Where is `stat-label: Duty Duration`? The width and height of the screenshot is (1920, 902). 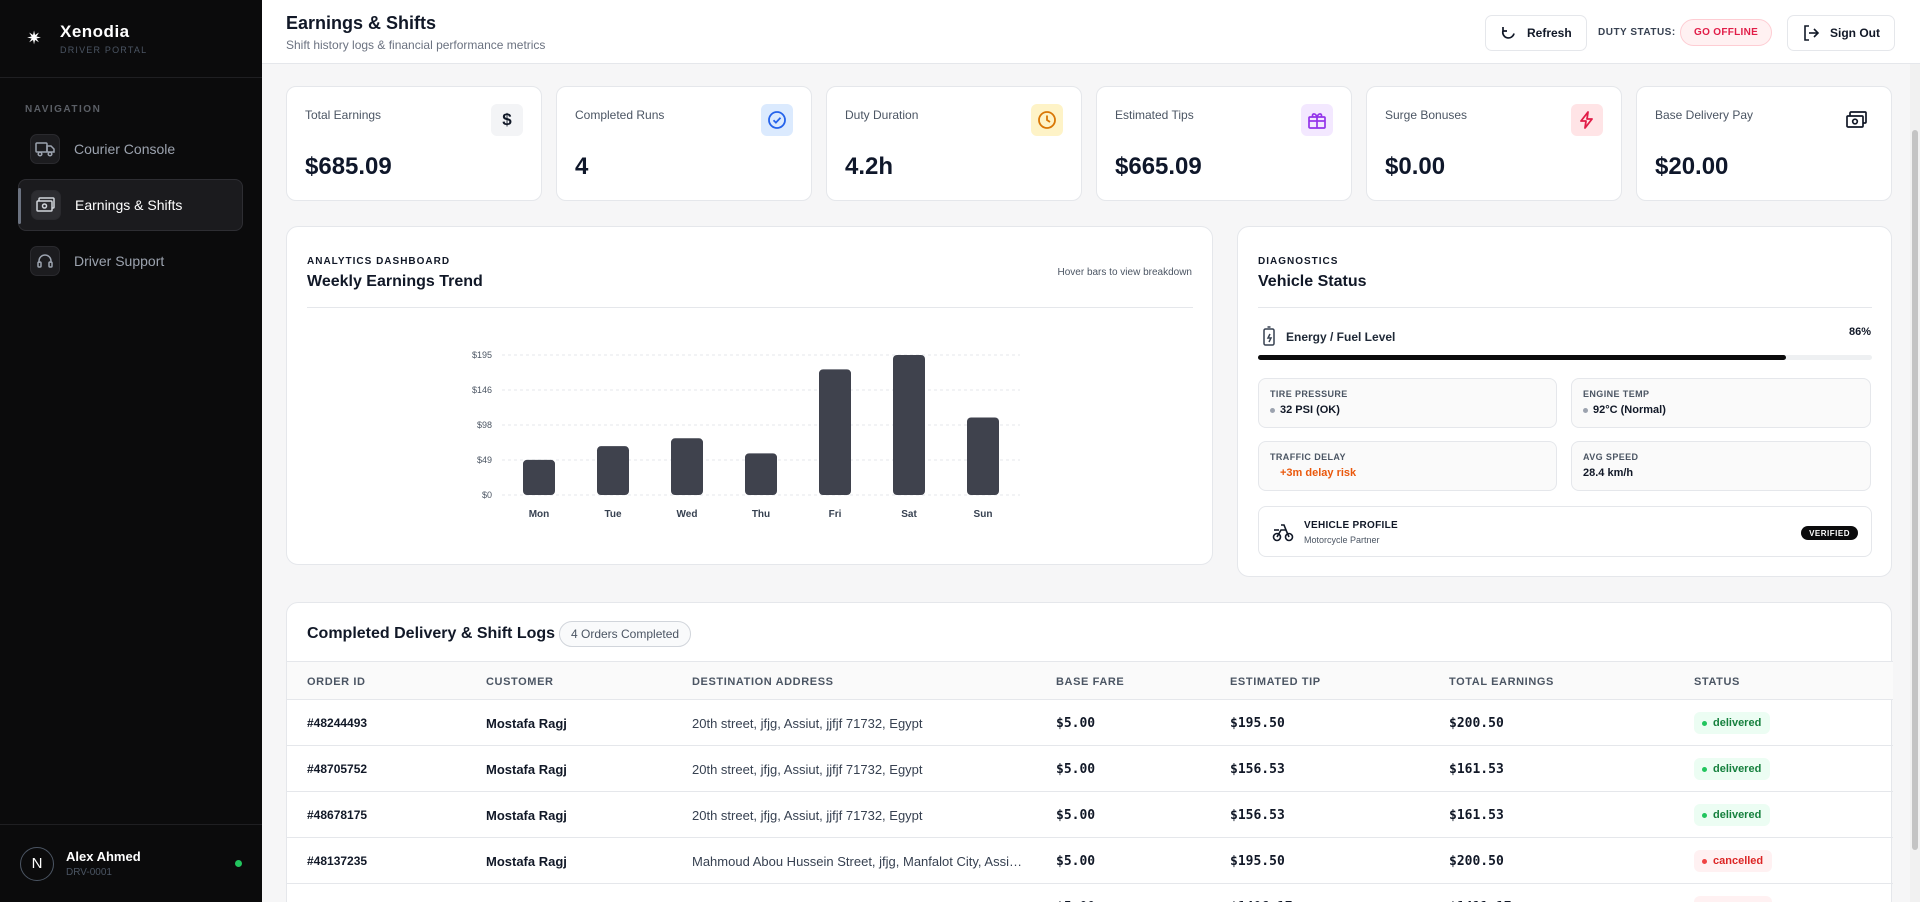 stat-label: Duty Duration is located at coordinates (882, 115).